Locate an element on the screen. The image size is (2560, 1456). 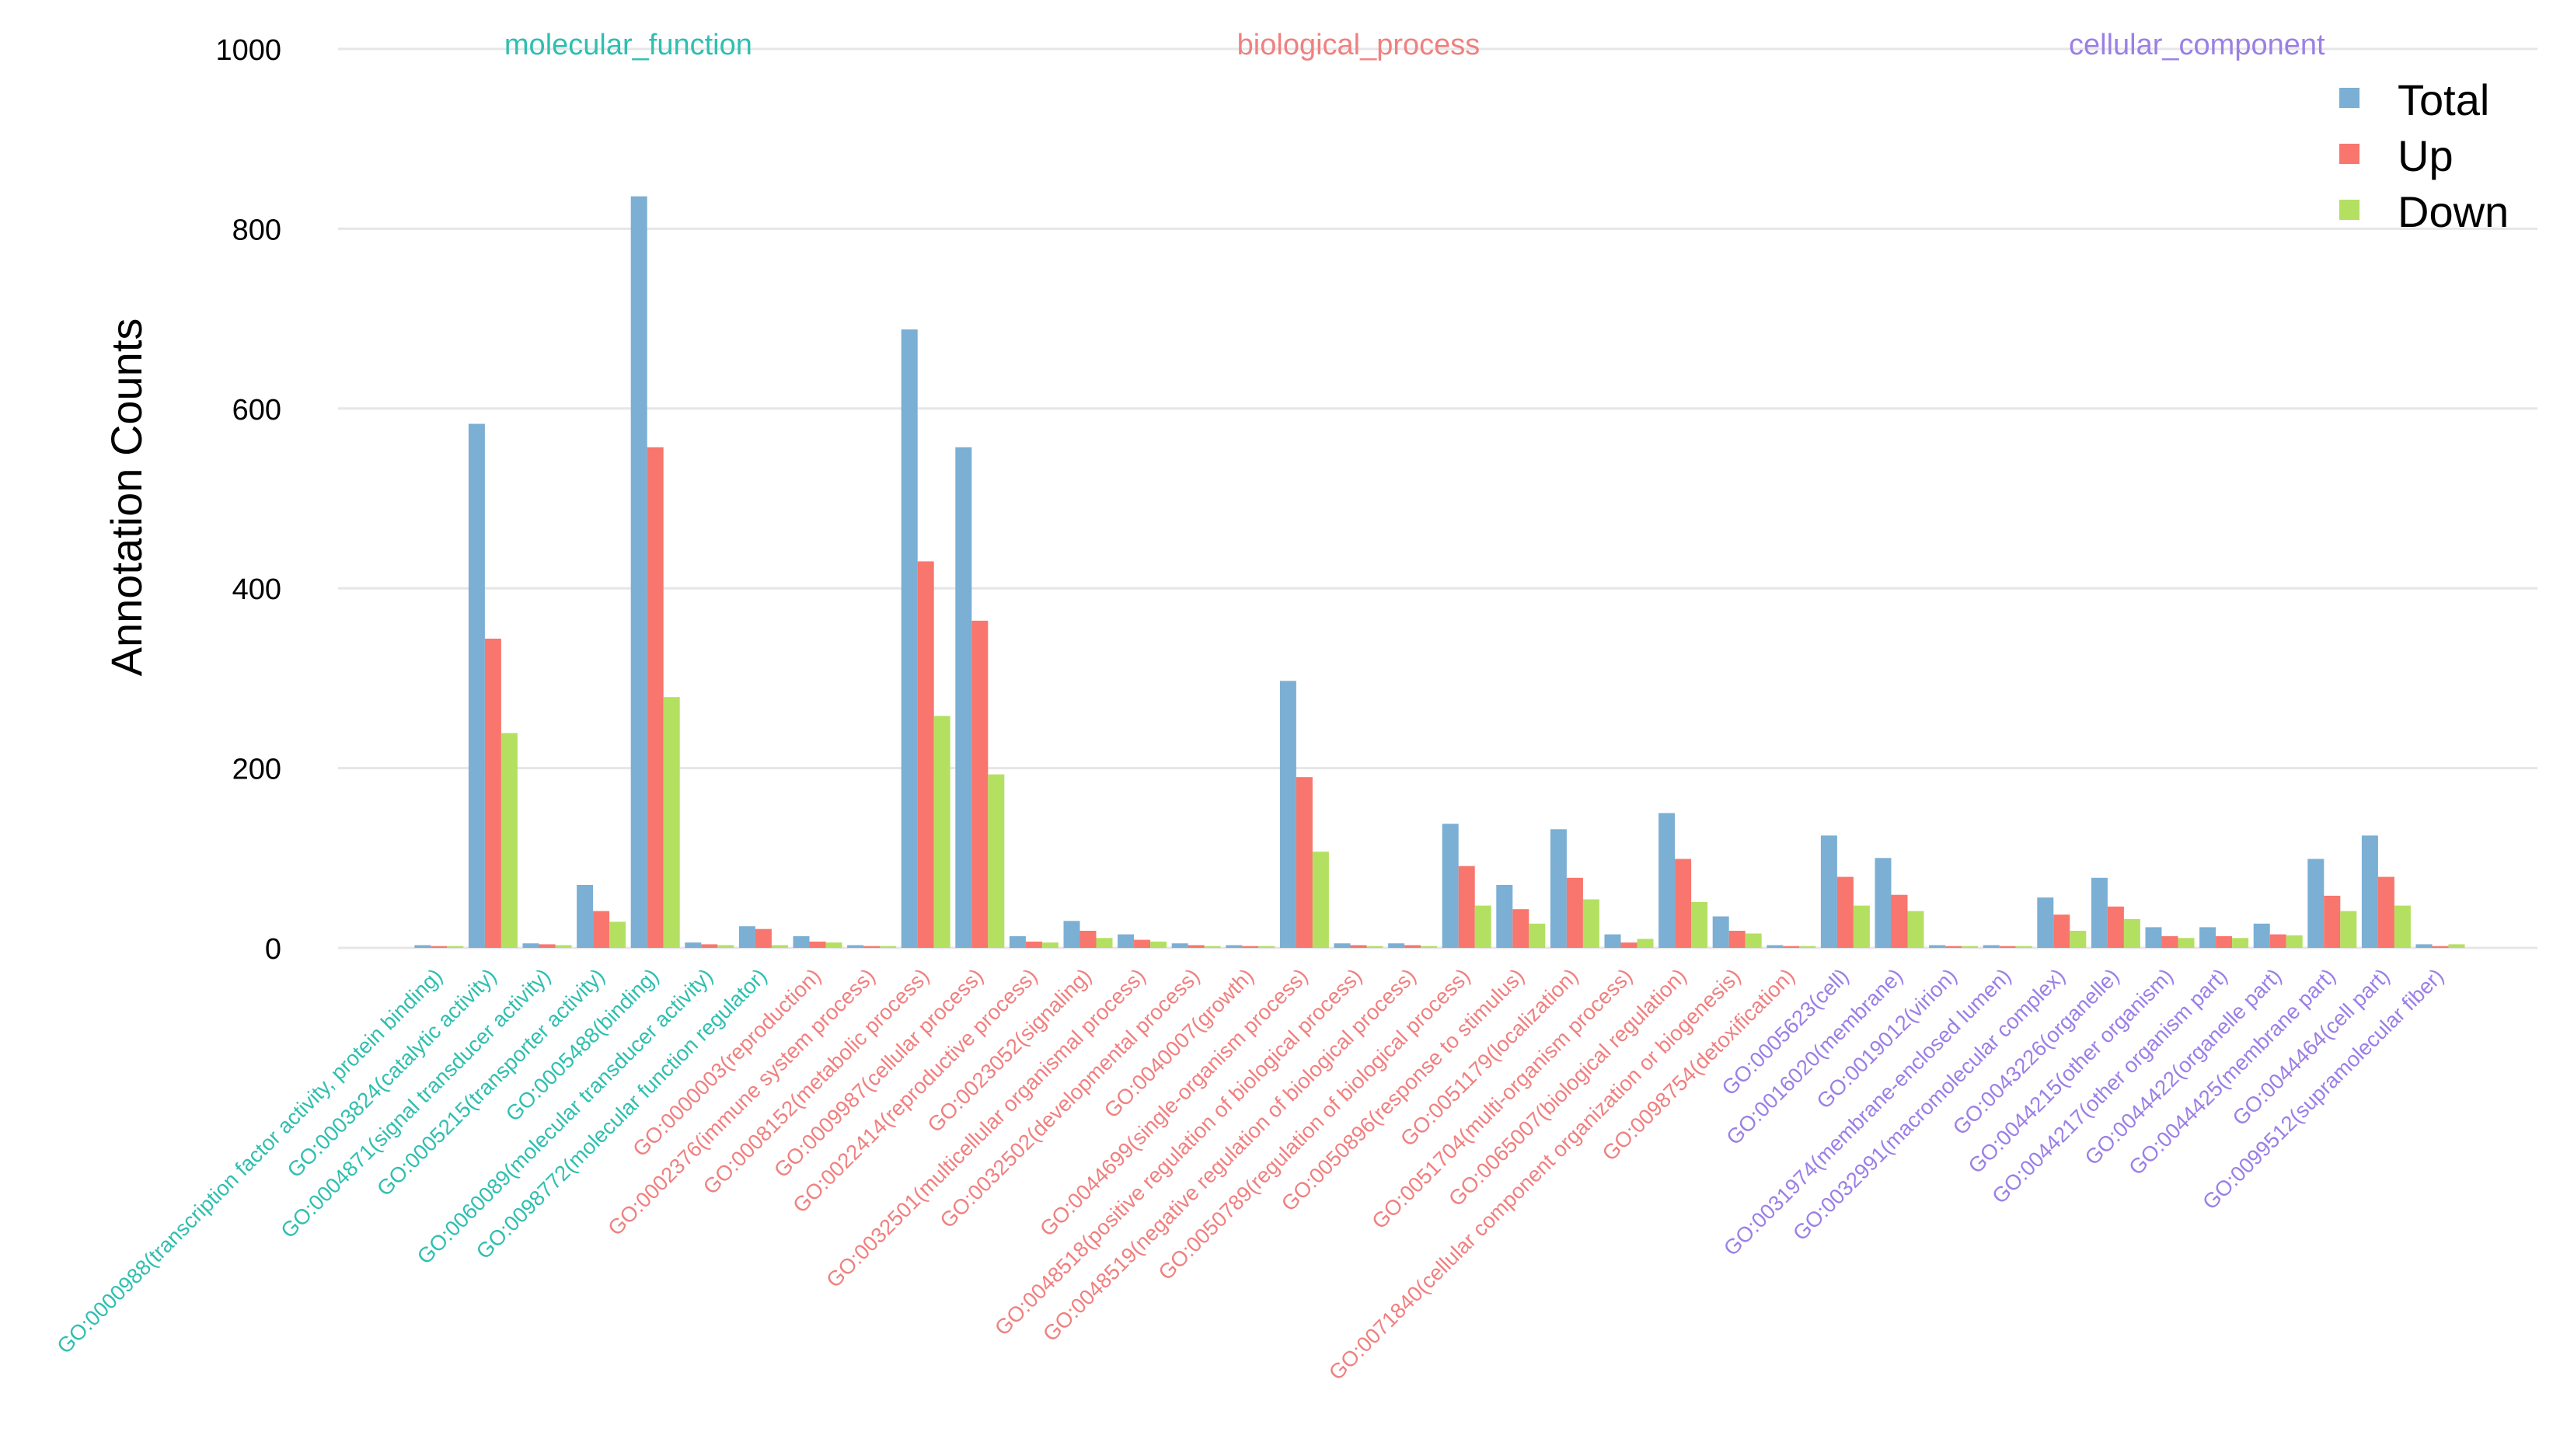
group-label-biological-process: biological_process is located at coordinates (1359, 45).